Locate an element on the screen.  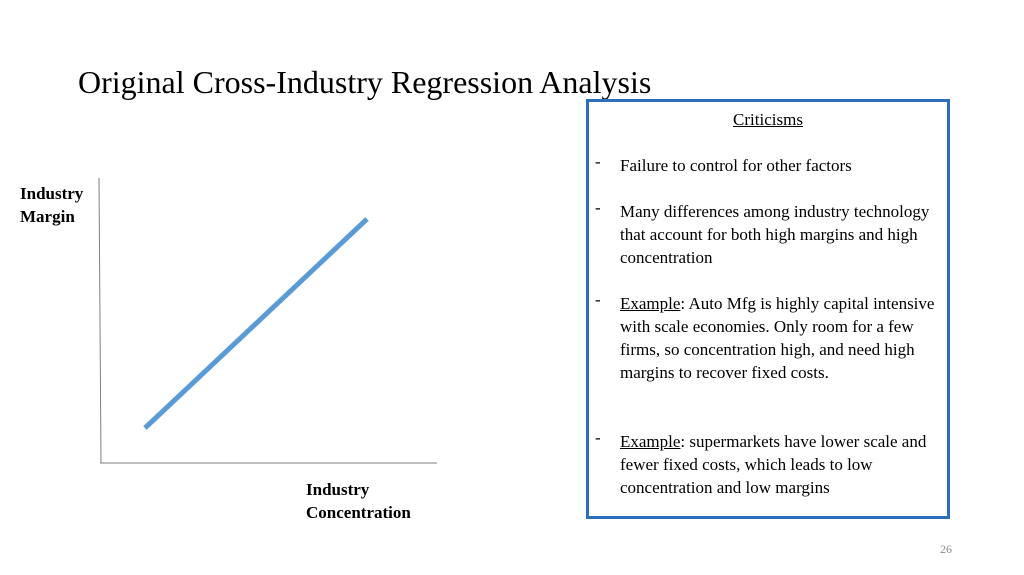
y-axis-label-line1: Industry is located at coordinates (52, 193).